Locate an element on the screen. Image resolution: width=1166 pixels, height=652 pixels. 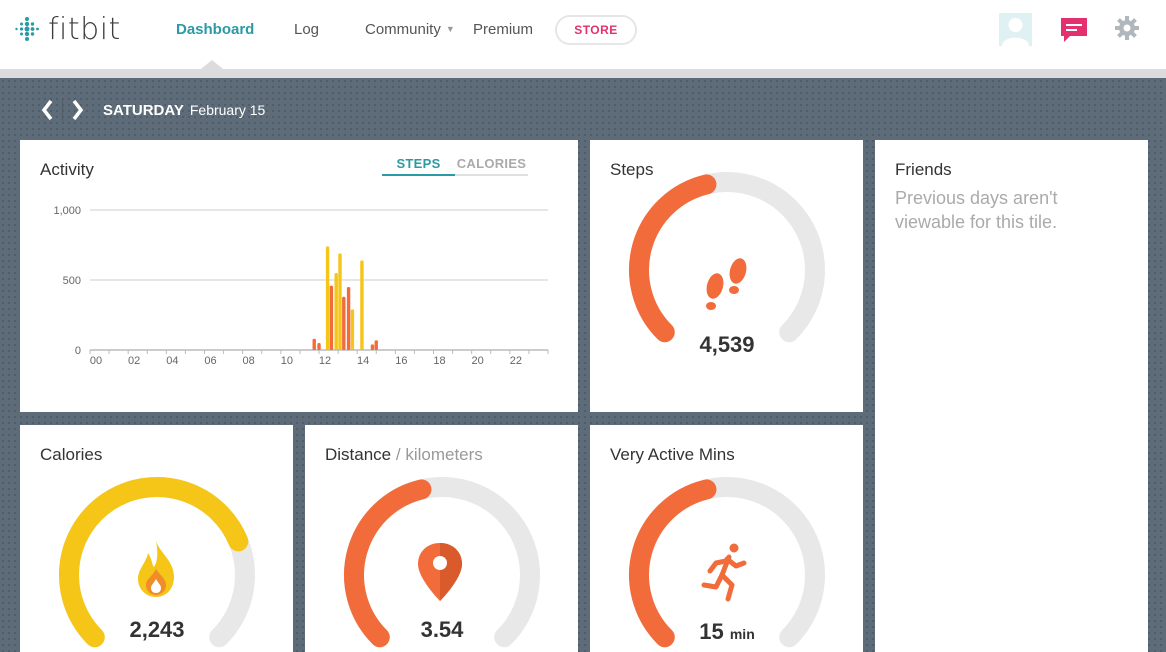
x-tick-label: 20 is located at coordinates (478, 361).